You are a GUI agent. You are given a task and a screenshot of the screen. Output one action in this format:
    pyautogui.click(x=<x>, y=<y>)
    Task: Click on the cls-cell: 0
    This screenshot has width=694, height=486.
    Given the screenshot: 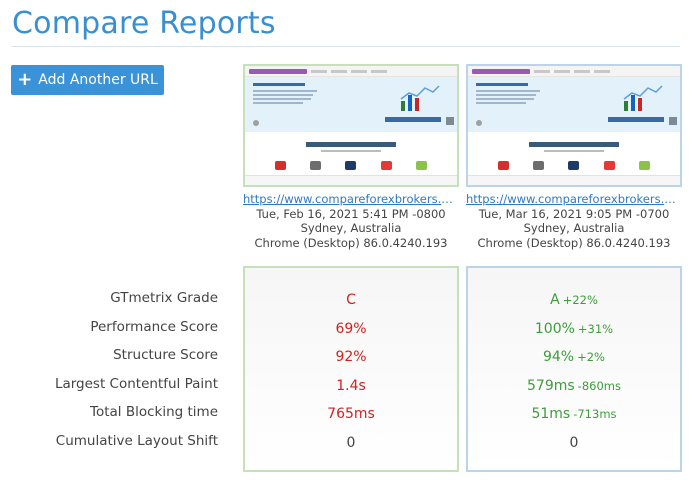 What is the action you would take?
    pyautogui.click(x=574, y=443)
    